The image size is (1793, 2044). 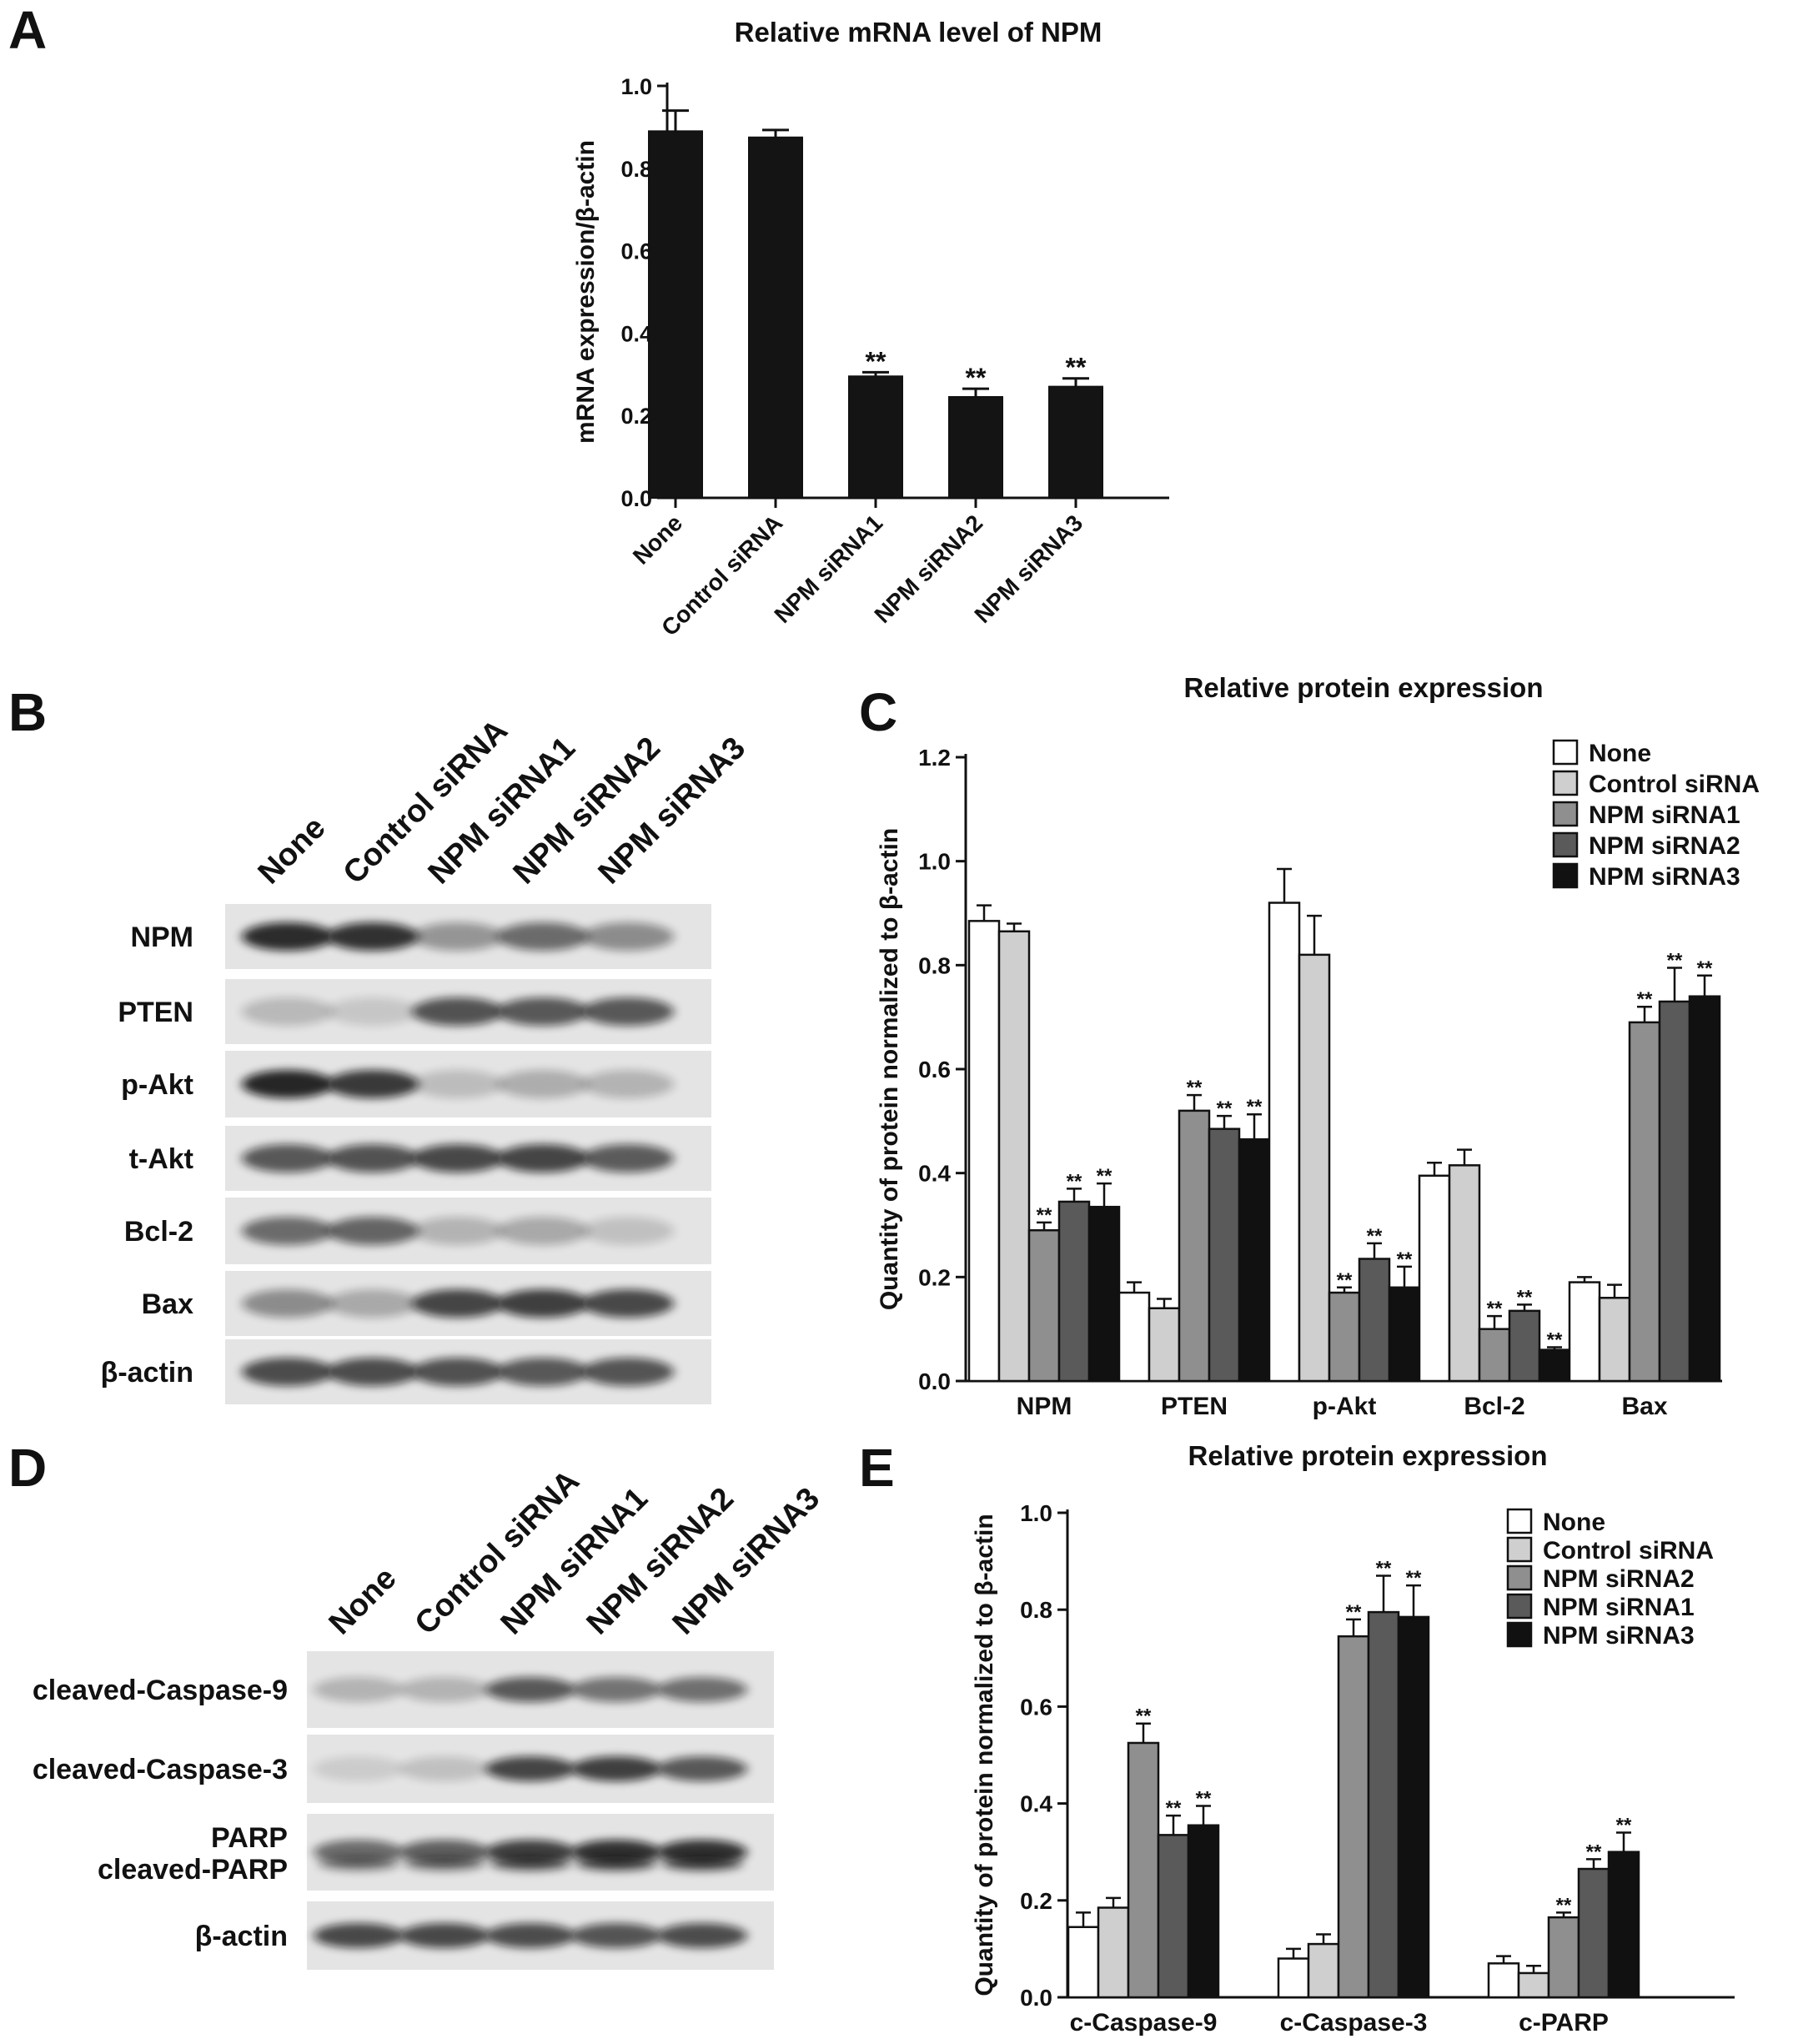 What do you see at coordinates (1519, 1606) in the screenshot?
I see `legend-swatch-npm-sirna1` at bounding box center [1519, 1606].